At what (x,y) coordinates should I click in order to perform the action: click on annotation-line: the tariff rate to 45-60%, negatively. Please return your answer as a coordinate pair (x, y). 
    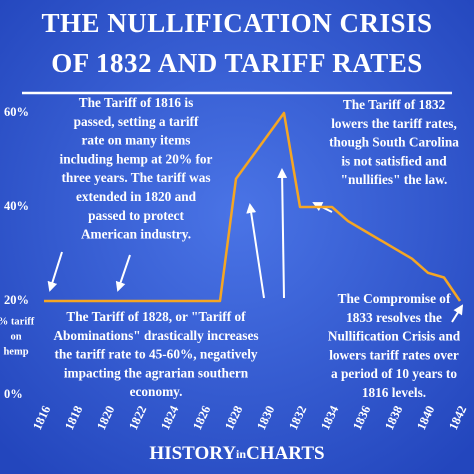
    Looking at the image, I should click on (155, 354).